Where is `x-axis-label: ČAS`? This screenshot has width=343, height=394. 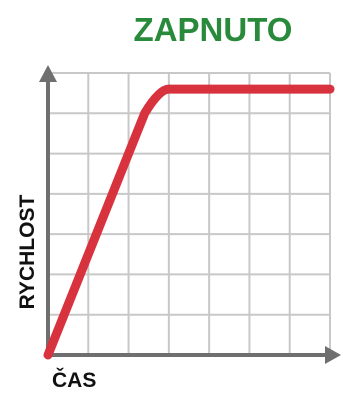 x-axis-label: ČAS is located at coordinates (74, 380).